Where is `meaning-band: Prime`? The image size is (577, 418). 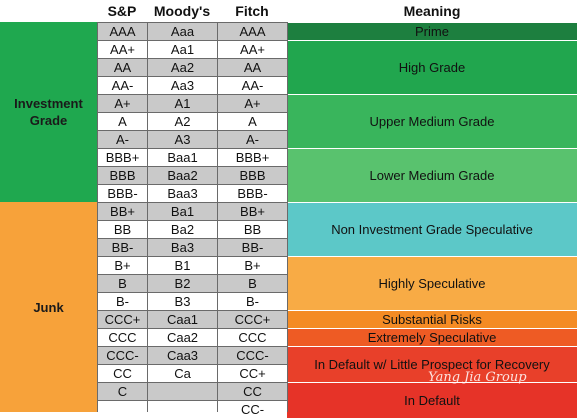 meaning-band: Prime is located at coordinates (432, 31).